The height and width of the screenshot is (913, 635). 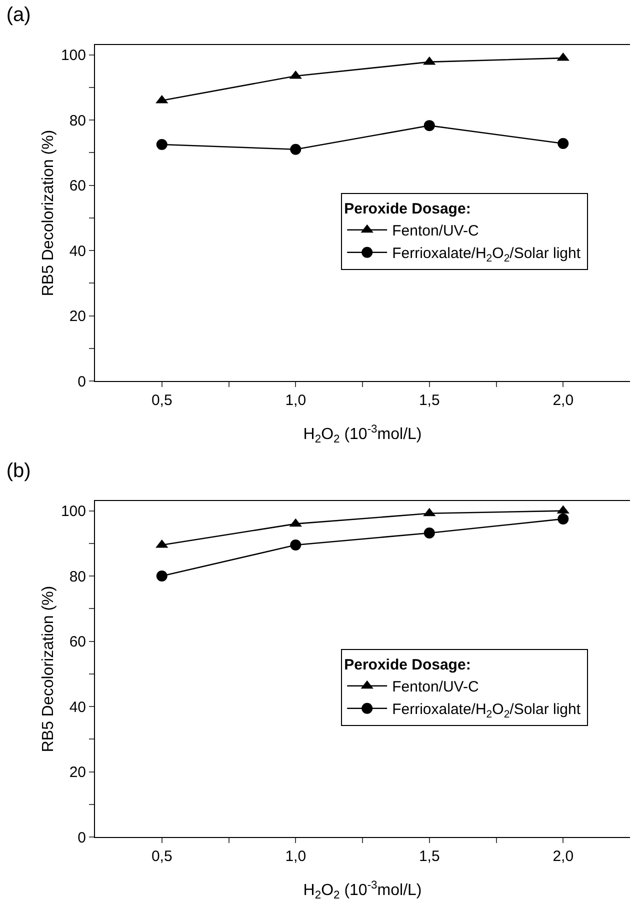 What do you see at coordinates (18, 15) in the screenshot?
I see `chart-title: (a)` at bounding box center [18, 15].